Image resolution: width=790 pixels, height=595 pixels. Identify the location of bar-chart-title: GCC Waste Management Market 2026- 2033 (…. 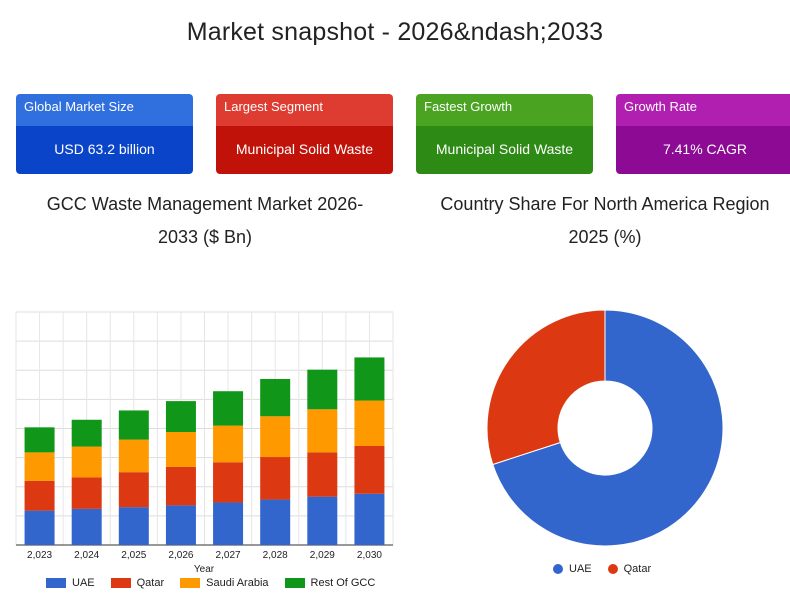
(205, 221).